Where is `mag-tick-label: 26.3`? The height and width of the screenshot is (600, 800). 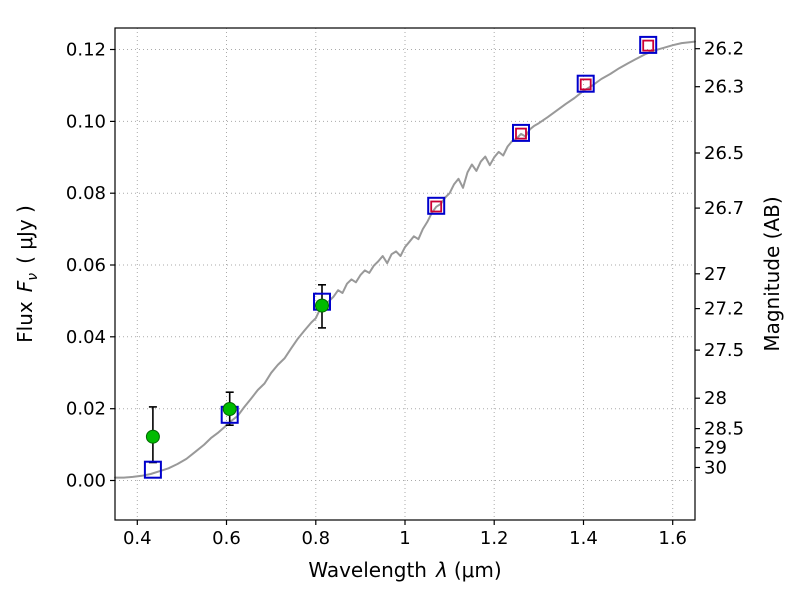 mag-tick-label: 26.3 is located at coordinates (724, 87).